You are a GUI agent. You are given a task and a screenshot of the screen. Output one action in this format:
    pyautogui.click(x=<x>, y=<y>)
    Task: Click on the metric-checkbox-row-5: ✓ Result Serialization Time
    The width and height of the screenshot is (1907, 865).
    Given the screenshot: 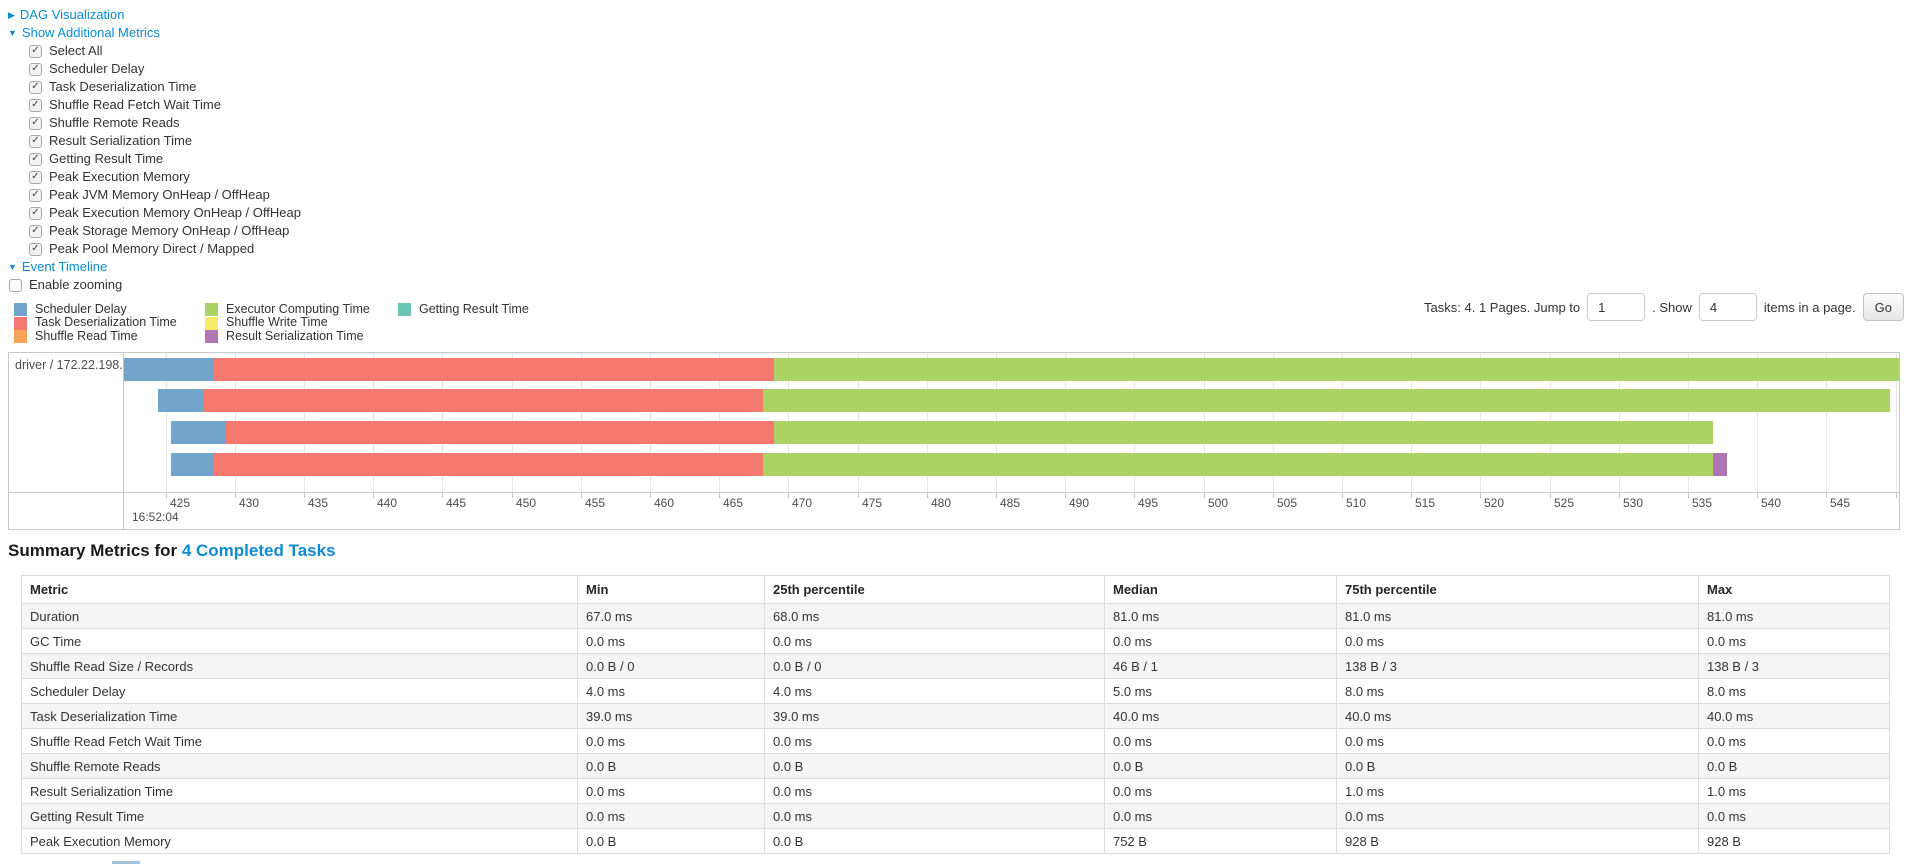 What is the action you would take?
    pyautogui.click(x=154, y=141)
    